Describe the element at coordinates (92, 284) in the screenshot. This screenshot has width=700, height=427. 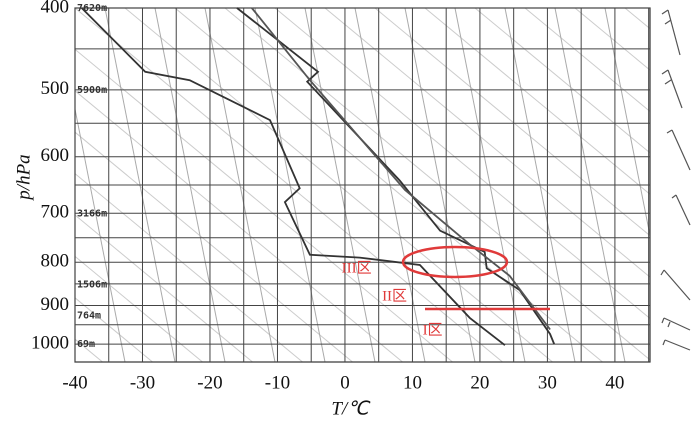
I see `height-label: 1506m` at that location.